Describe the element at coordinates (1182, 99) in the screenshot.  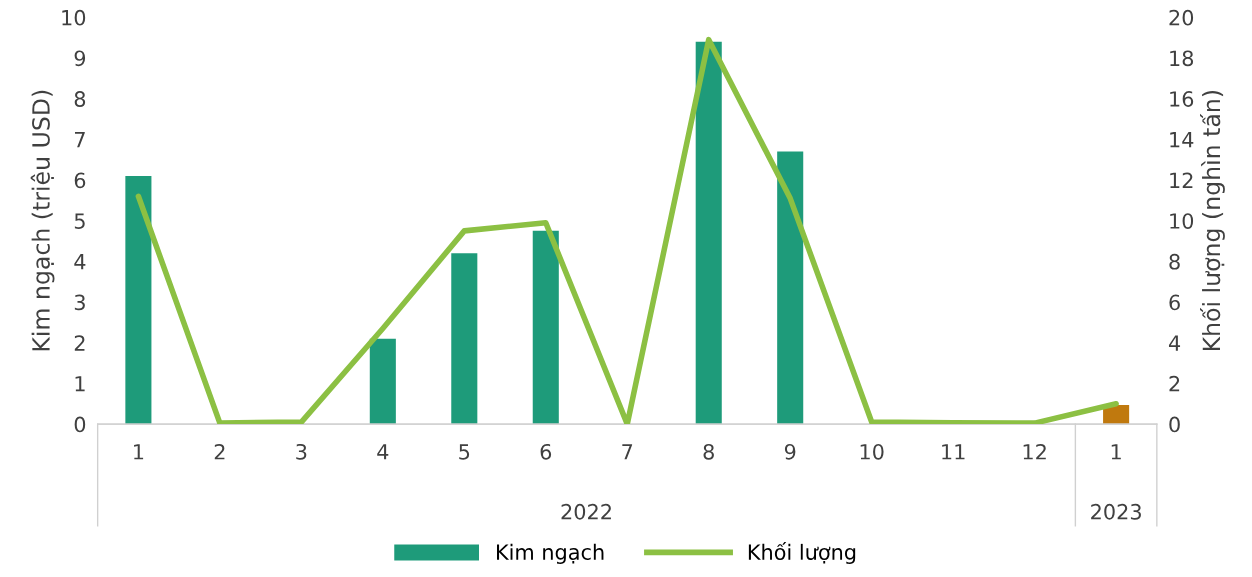
I see `y2-tick-label: 16` at that location.